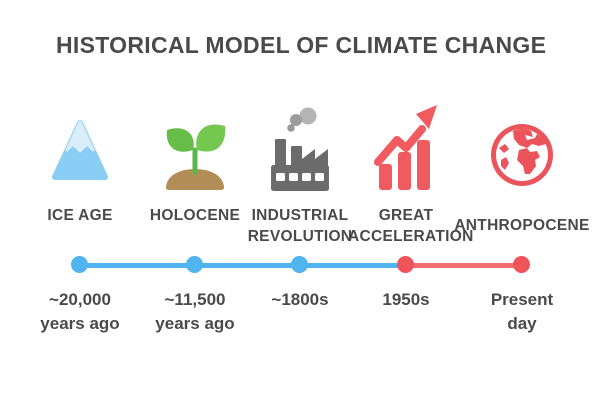 This screenshot has height=400, width=600. Describe the element at coordinates (195, 299) in the screenshot. I see `date-line: ~11,500` at that location.